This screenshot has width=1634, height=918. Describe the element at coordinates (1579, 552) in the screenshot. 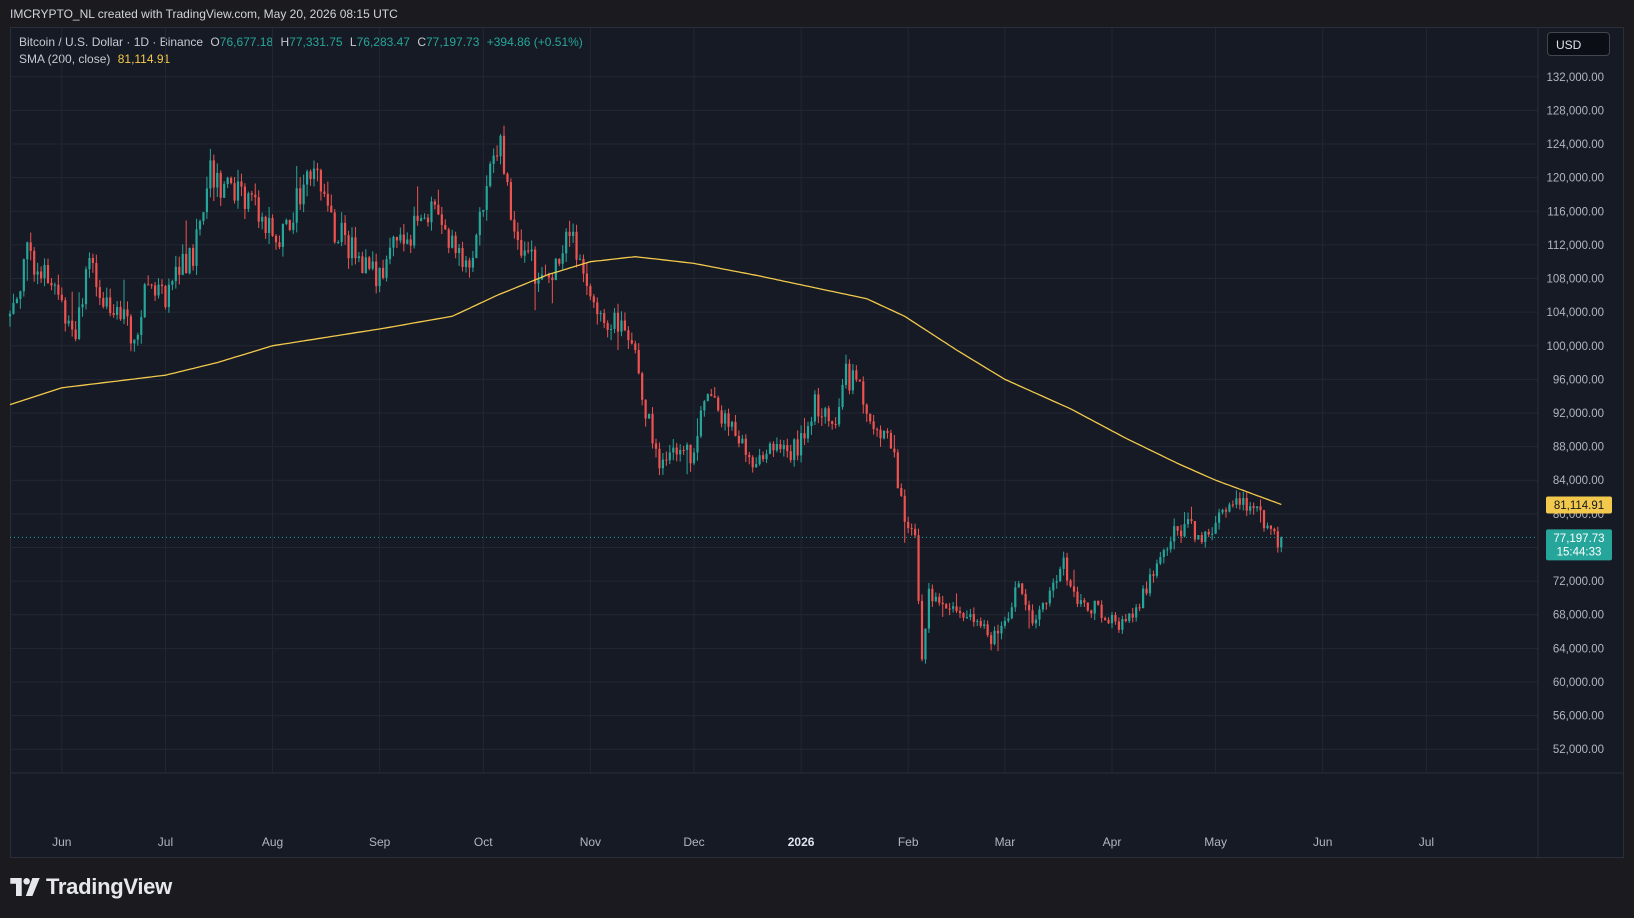

I see `countdown-label: 15:44:33` at that location.